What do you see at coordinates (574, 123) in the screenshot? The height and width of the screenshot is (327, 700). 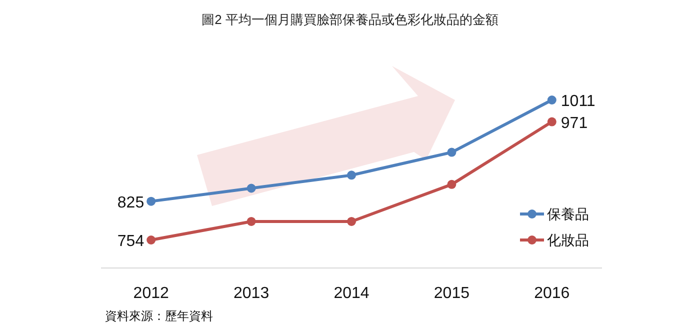 I see `data-label: 971` at bounding box center [574, 123].